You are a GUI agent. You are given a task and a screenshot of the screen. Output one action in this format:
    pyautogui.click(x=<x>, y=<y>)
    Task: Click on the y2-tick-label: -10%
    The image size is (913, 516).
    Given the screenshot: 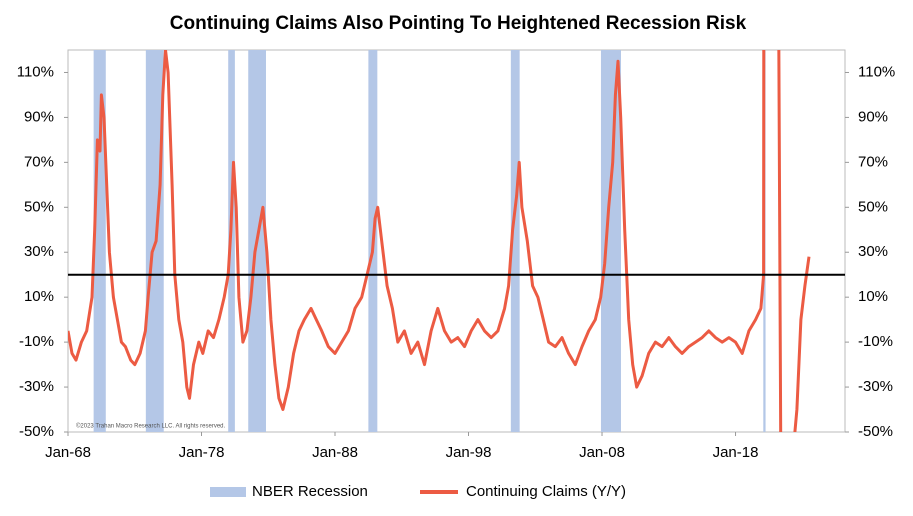 What is the action you would take?
    pyautogui.click(x=875, y=341)
    